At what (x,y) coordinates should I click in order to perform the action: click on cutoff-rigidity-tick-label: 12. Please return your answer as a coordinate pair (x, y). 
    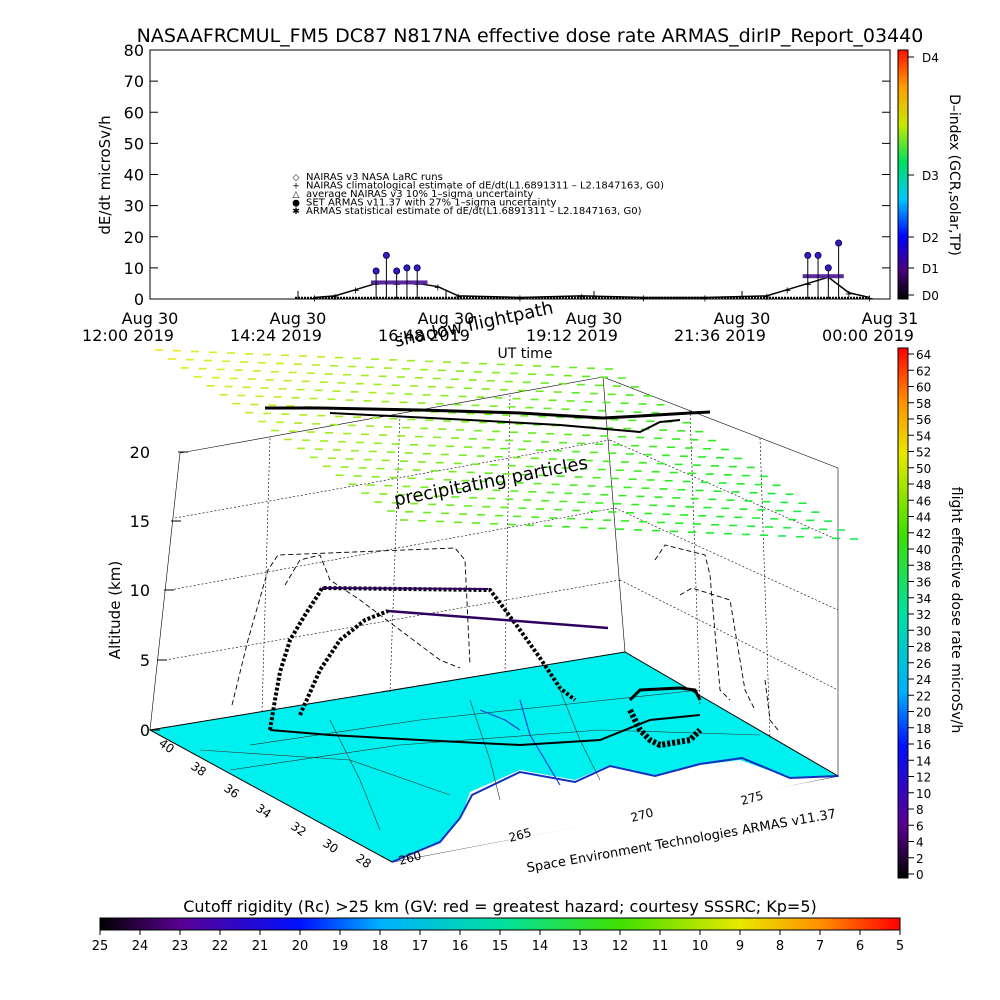
    Looking at the image, I should click on (620, 946).